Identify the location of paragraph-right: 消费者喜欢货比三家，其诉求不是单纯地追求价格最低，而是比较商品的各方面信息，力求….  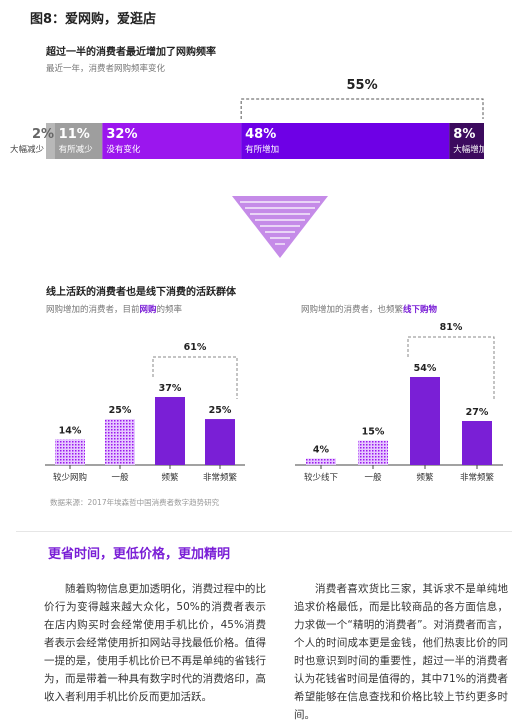
(401, 652).